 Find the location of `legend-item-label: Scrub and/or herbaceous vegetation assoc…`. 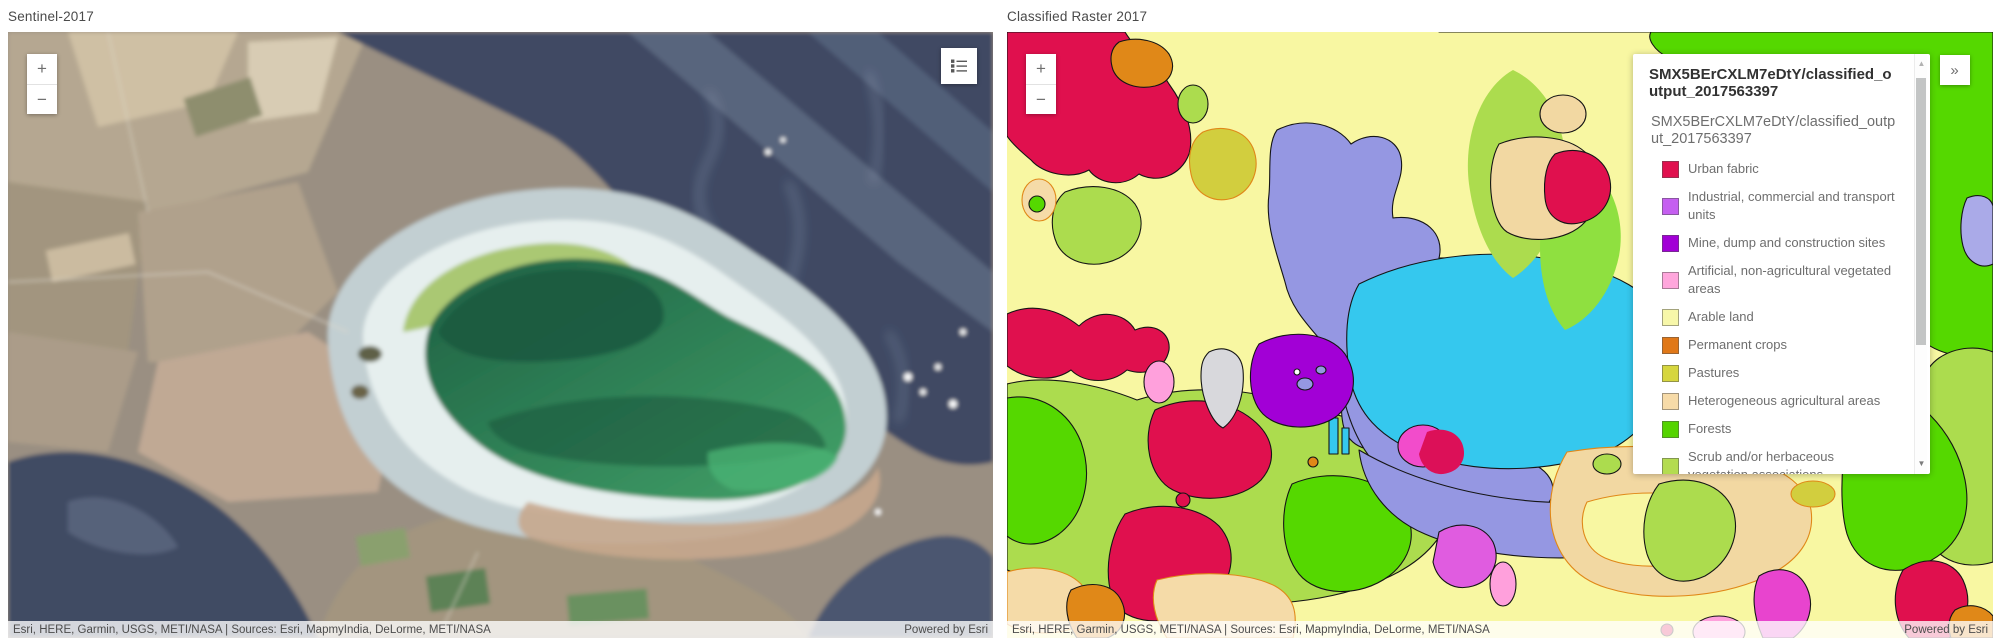

legend-item-label: Scrub and/or herbaceous vegetation assoc… is located at coordinates (1761, 461).